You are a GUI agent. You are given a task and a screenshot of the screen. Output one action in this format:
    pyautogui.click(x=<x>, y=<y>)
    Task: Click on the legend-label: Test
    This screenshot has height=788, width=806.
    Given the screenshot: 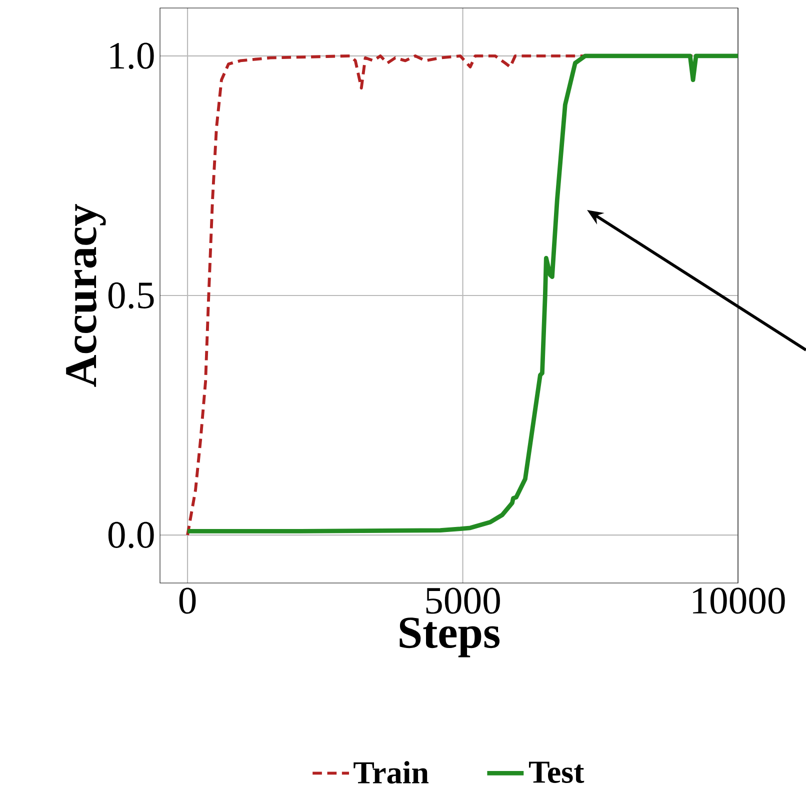 What is the action you would take?
    pyautogui.click(x=556, y=772)
    